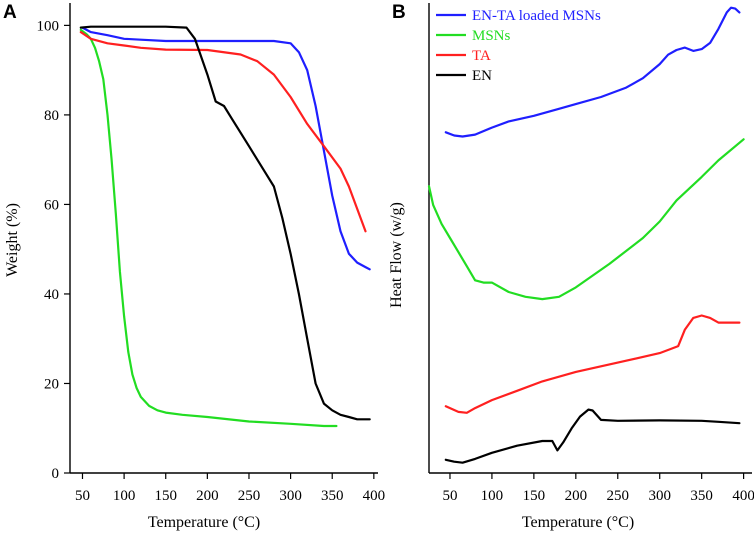 The width and height of the screenshot is (754, 537). What do you see at coordinates (374, 496) in the screenshot?
I see `panel-a-x-tick-label: 400` at bounding box center [374, 496].